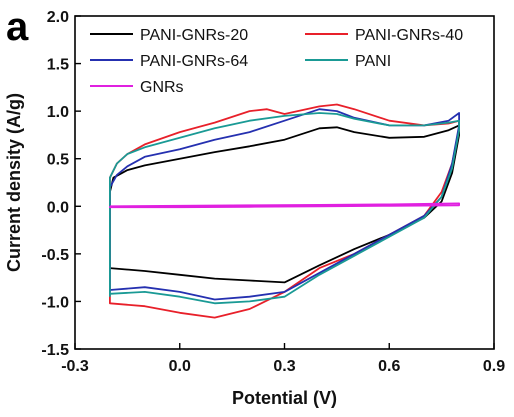 This screenshot has width=514, height=417. Describe the element at coordinates (58, 207) in the screenshot. I see `y-tick-label: 0.0` at that location.